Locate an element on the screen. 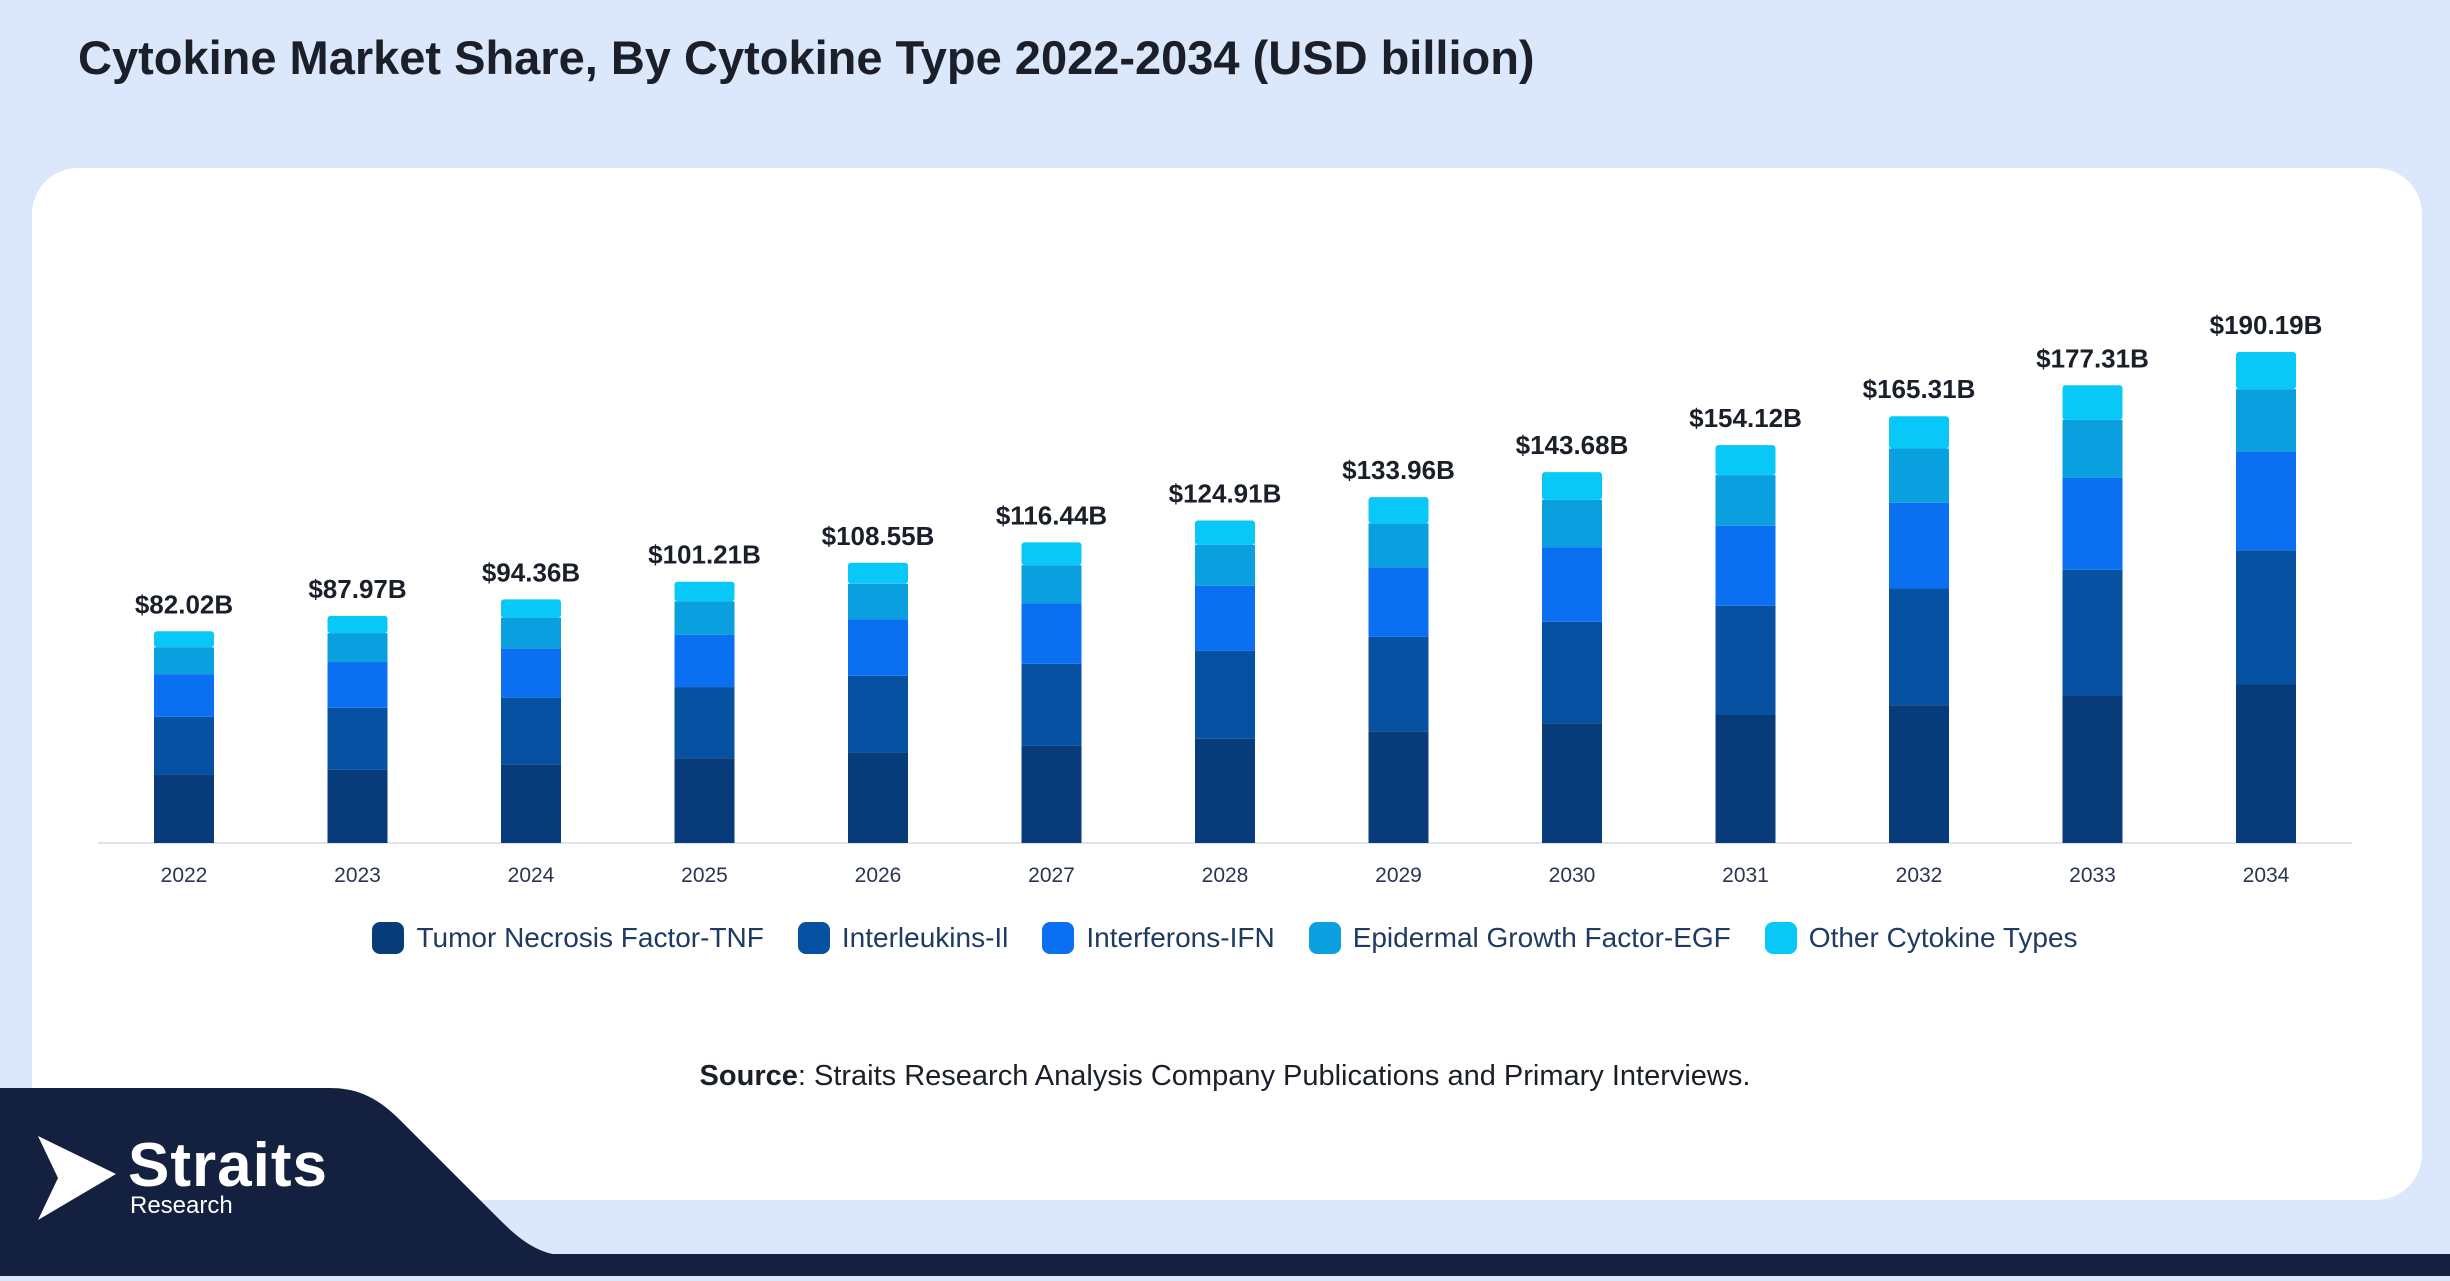 The width and height of the screenshot is (2450, 1281). bar-total-label-2034: $190.19B is located at coordinates (2266, 325).